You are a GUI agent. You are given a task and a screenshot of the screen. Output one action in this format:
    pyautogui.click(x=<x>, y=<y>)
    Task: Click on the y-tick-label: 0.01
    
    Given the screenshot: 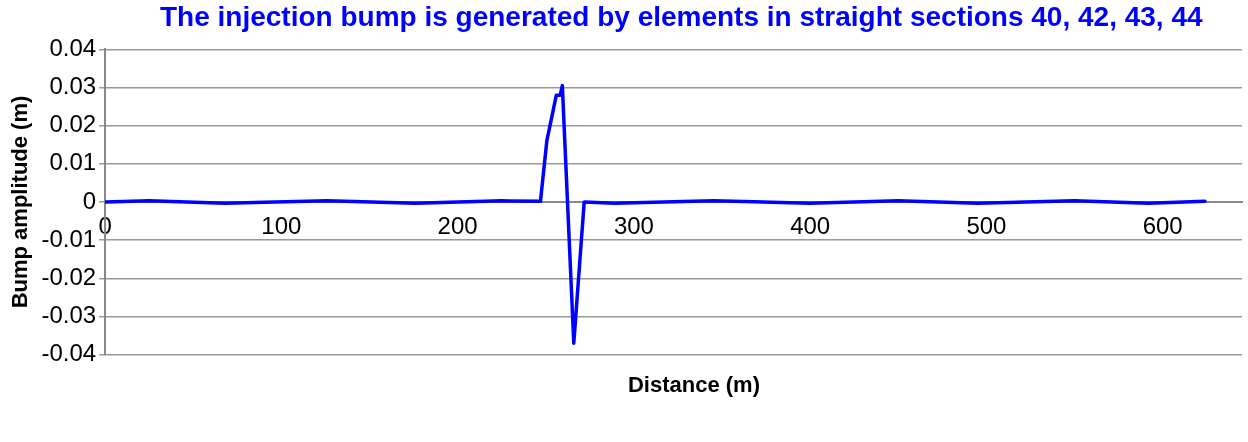 What is the action you would take?
    pyautogui.click(x=73, y=162)
    